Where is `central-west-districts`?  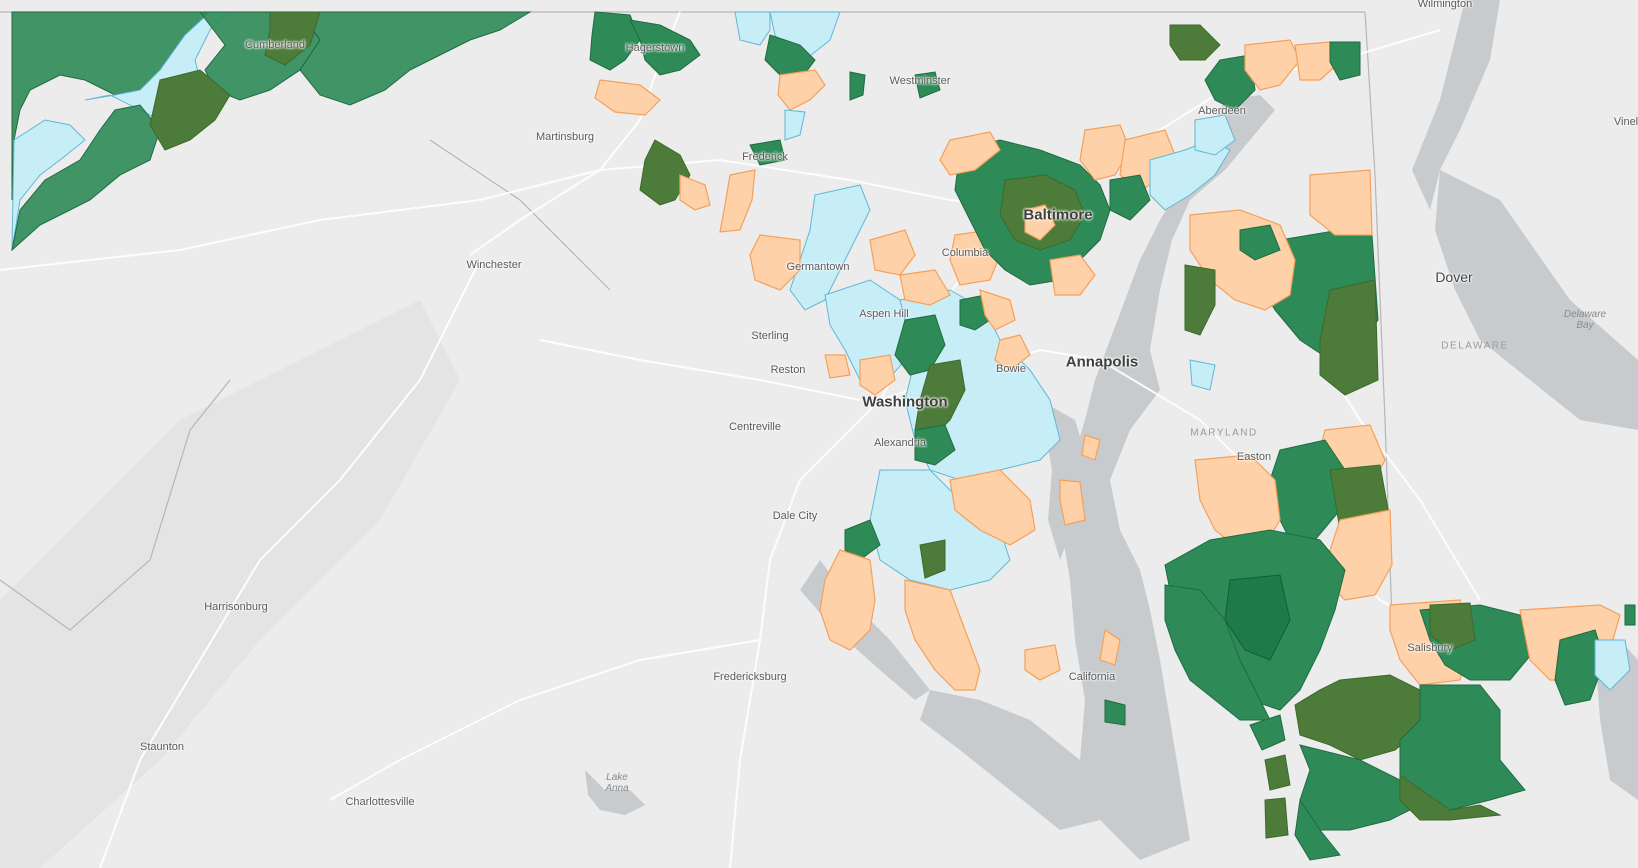
central-west-districts is located at coordinates (765, 122).